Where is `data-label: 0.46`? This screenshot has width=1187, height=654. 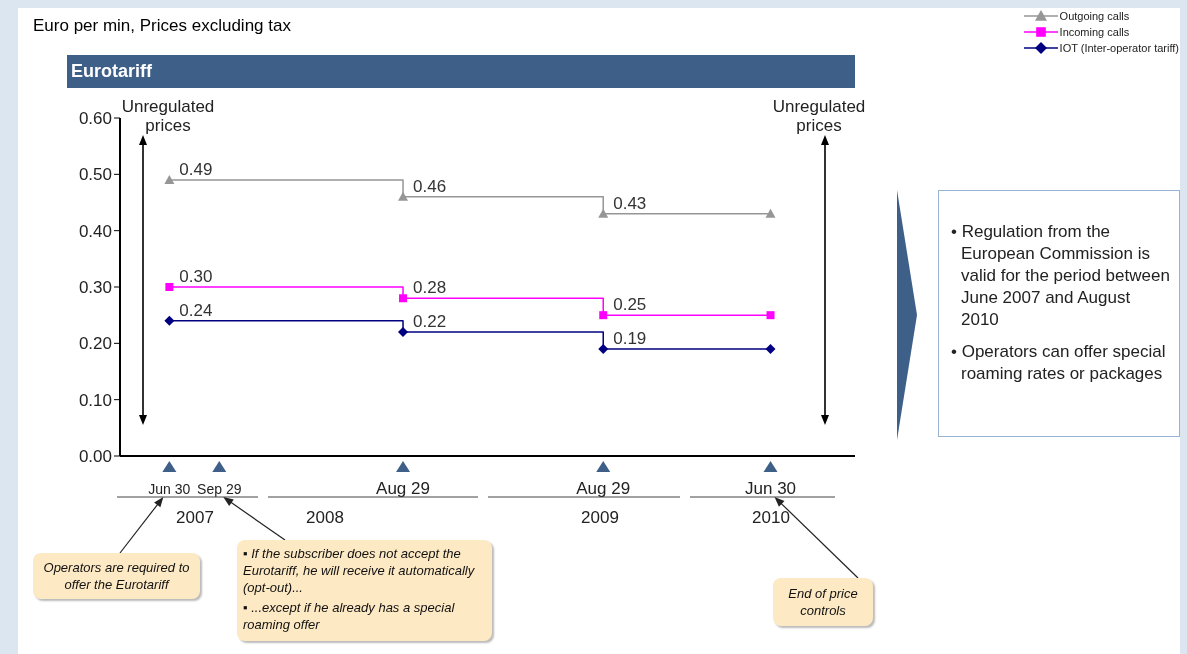 data-label: 0.46 is located at coordinates (430, 186).